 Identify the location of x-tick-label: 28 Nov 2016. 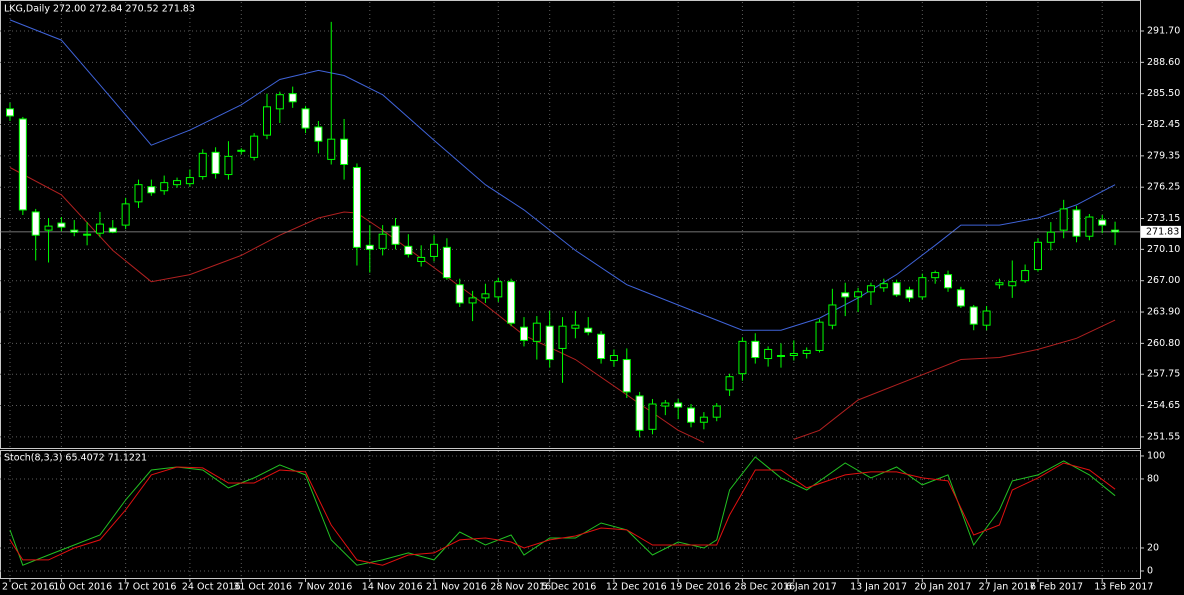
(520, 587).